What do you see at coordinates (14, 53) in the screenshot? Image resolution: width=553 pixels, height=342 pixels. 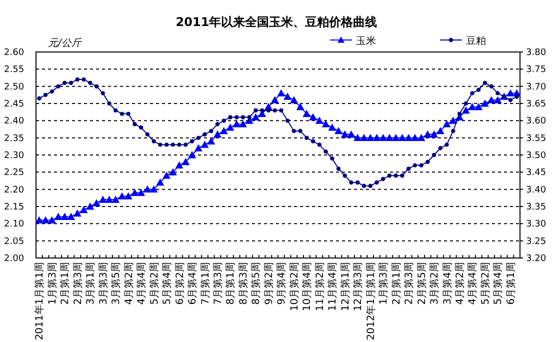 I see `y-tick-label: 2.60` at bounding box center [14, 53].